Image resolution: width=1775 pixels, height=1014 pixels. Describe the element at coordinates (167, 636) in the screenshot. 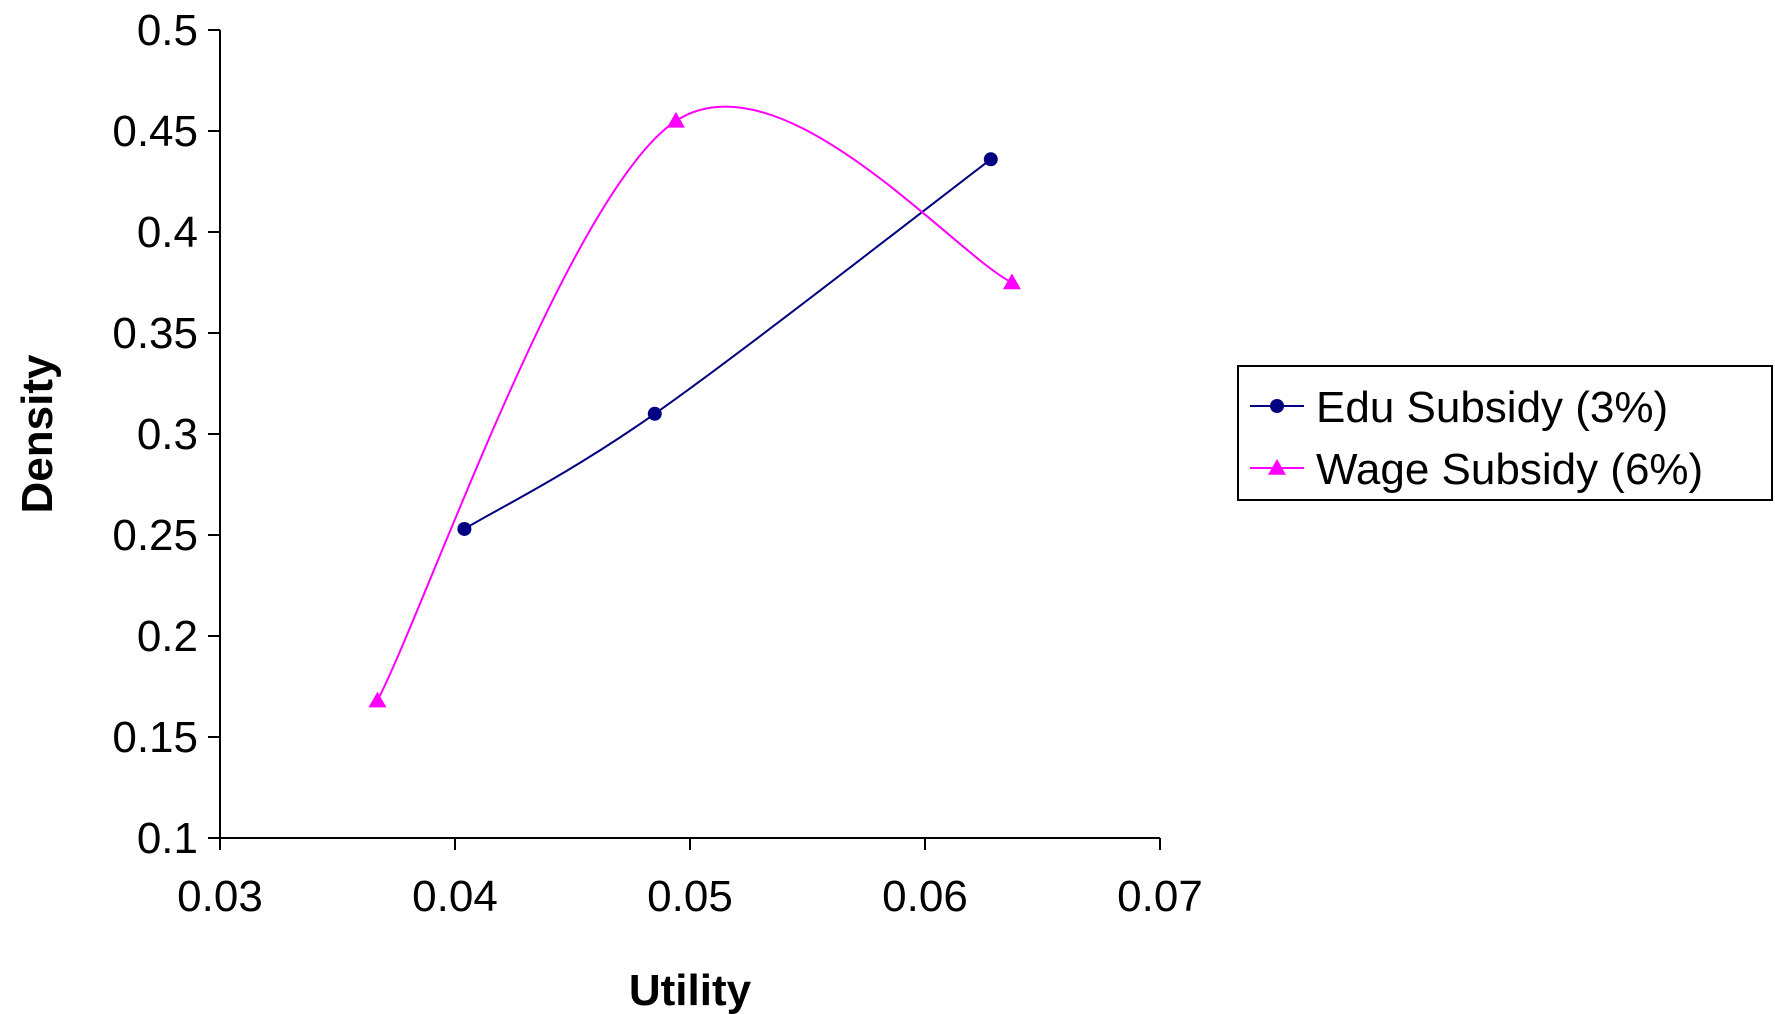

I see `y-tick-label: 0.2` at that location.